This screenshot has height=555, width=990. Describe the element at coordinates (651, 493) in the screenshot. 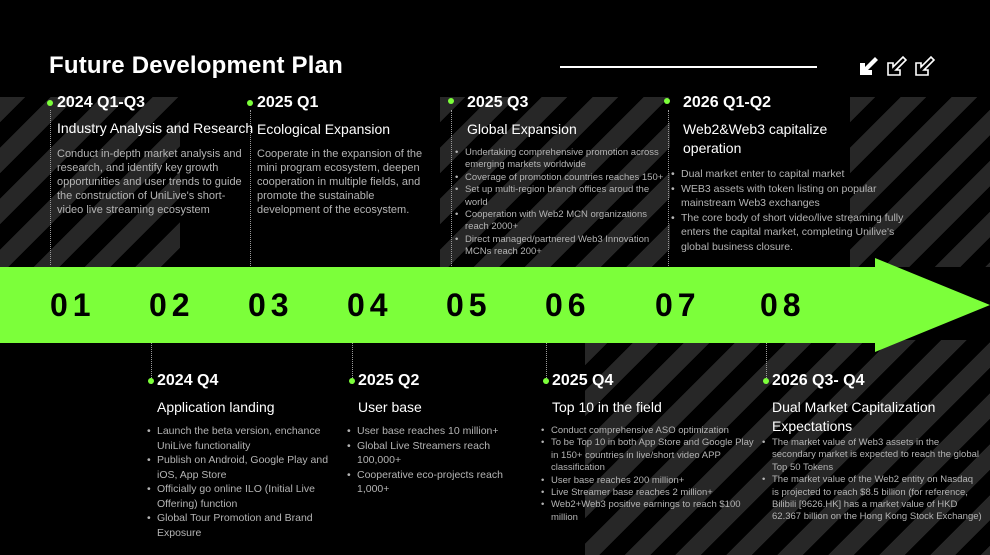

I see `bullet-item: Live Streamer base reaches 2 million+` at that location.